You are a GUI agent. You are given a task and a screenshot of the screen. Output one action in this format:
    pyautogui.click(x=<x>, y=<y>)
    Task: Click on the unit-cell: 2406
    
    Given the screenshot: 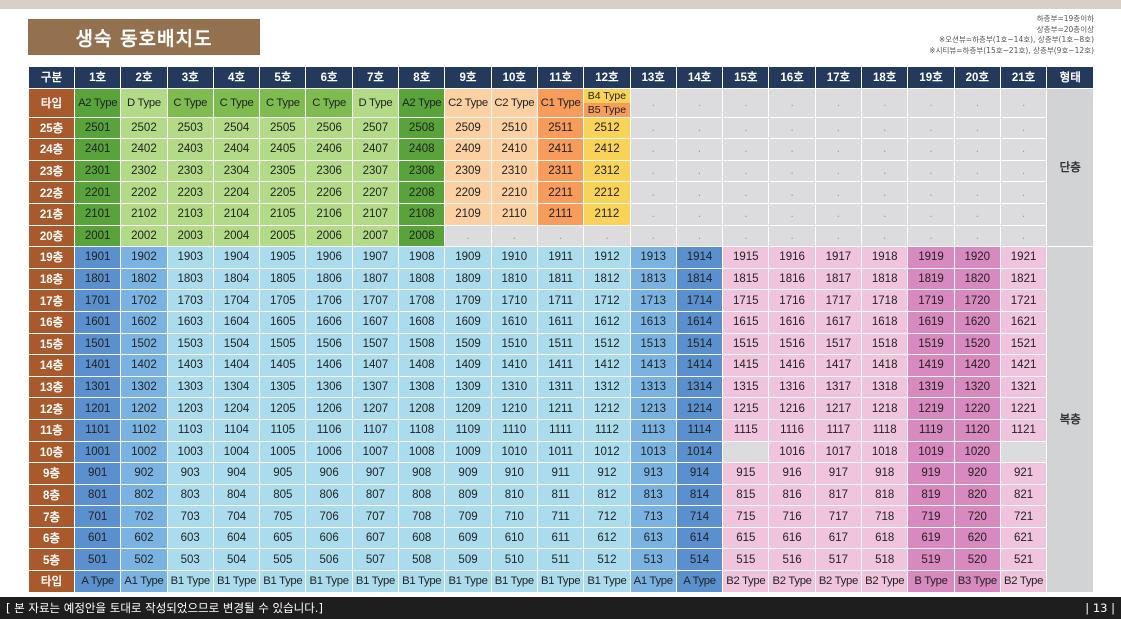 What is the action you would take?
    pyautogui.click(x=329, y=149)
    